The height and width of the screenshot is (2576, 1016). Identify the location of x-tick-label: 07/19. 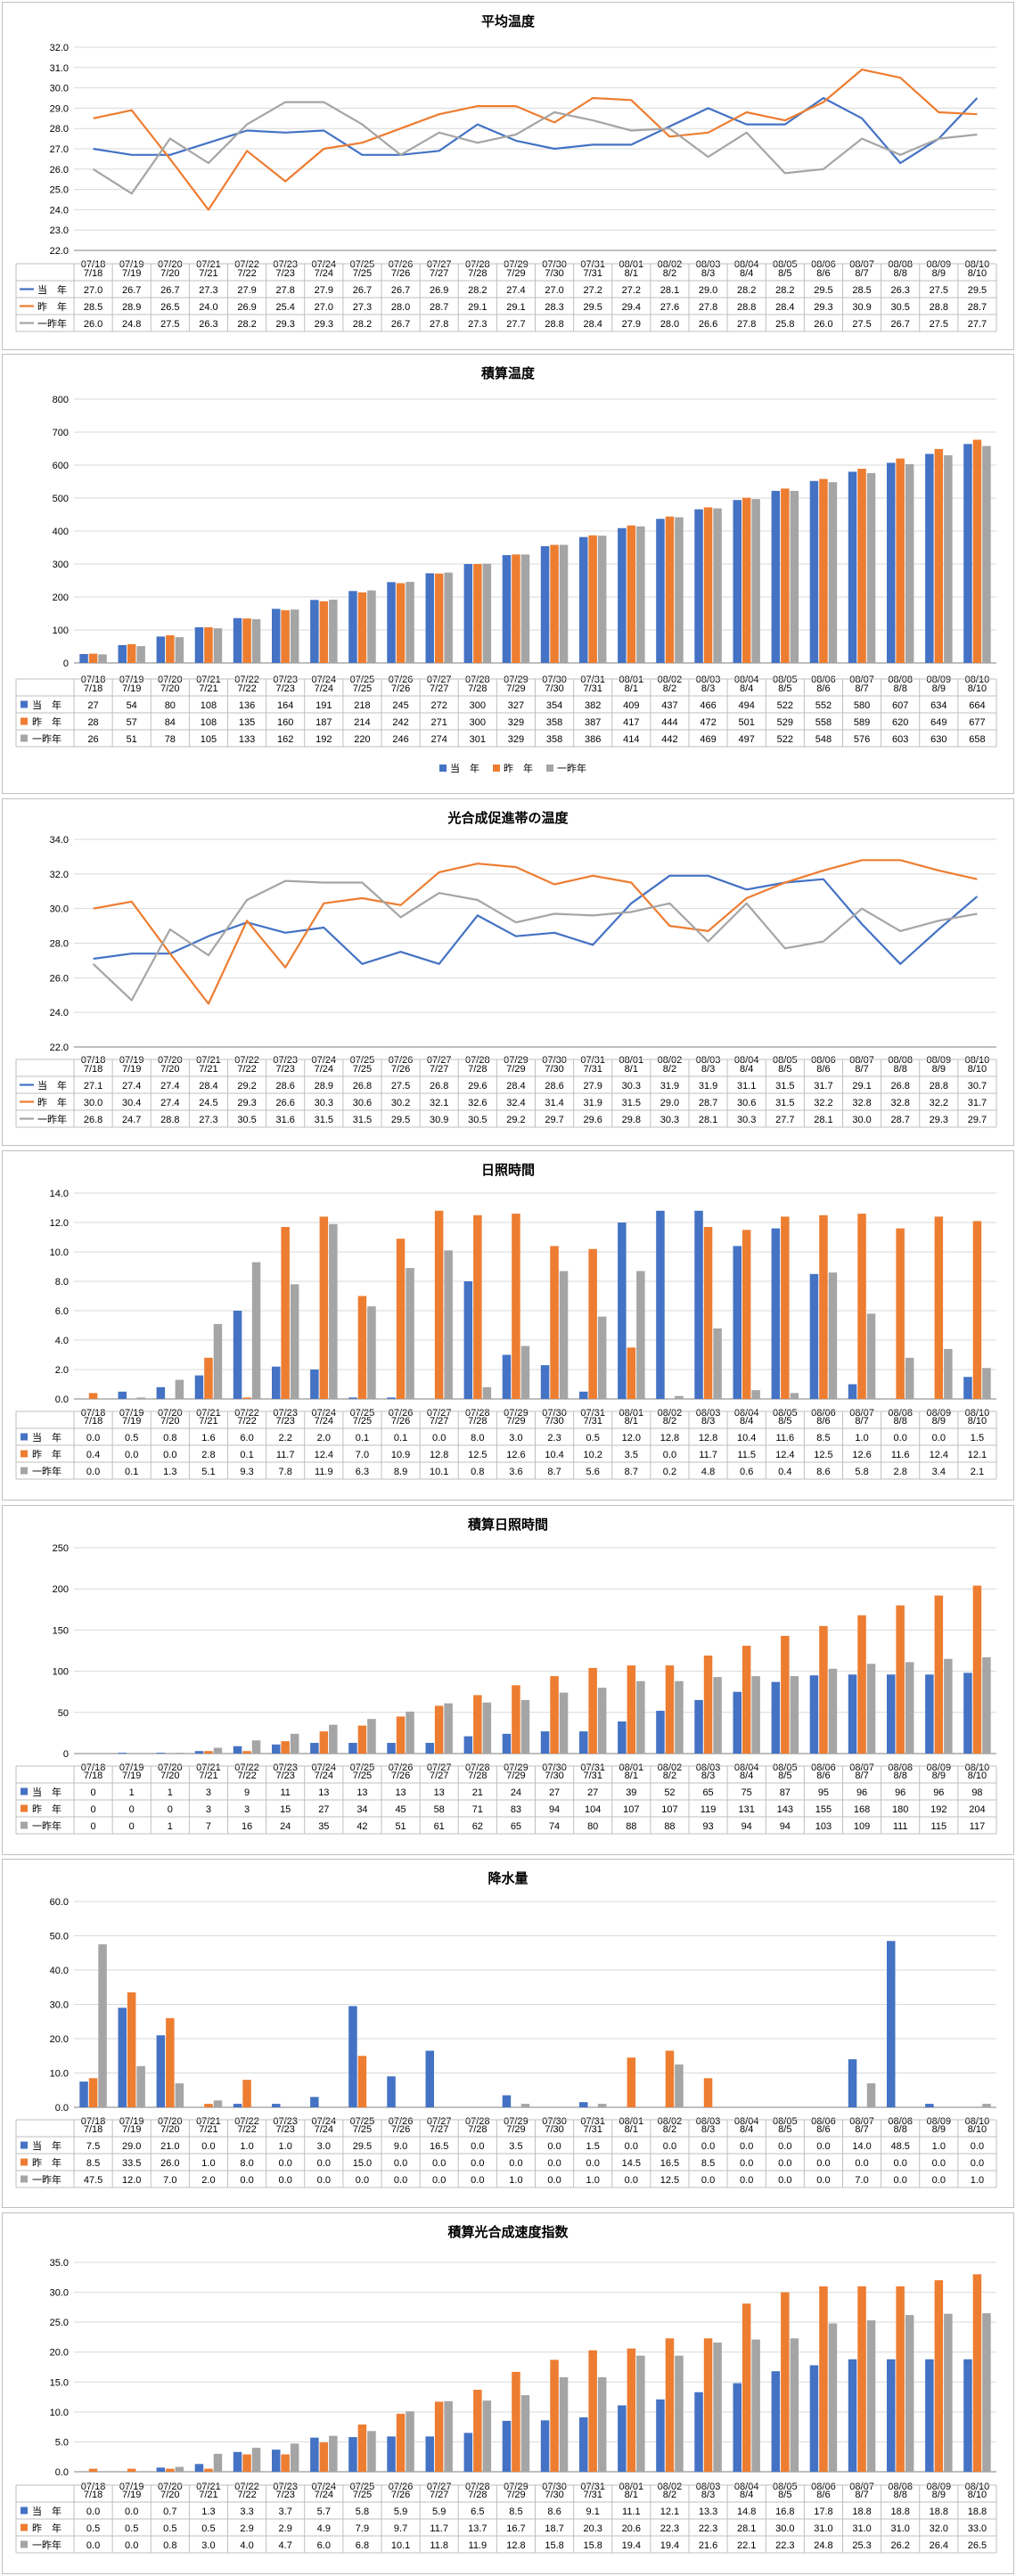
(131, 1413).